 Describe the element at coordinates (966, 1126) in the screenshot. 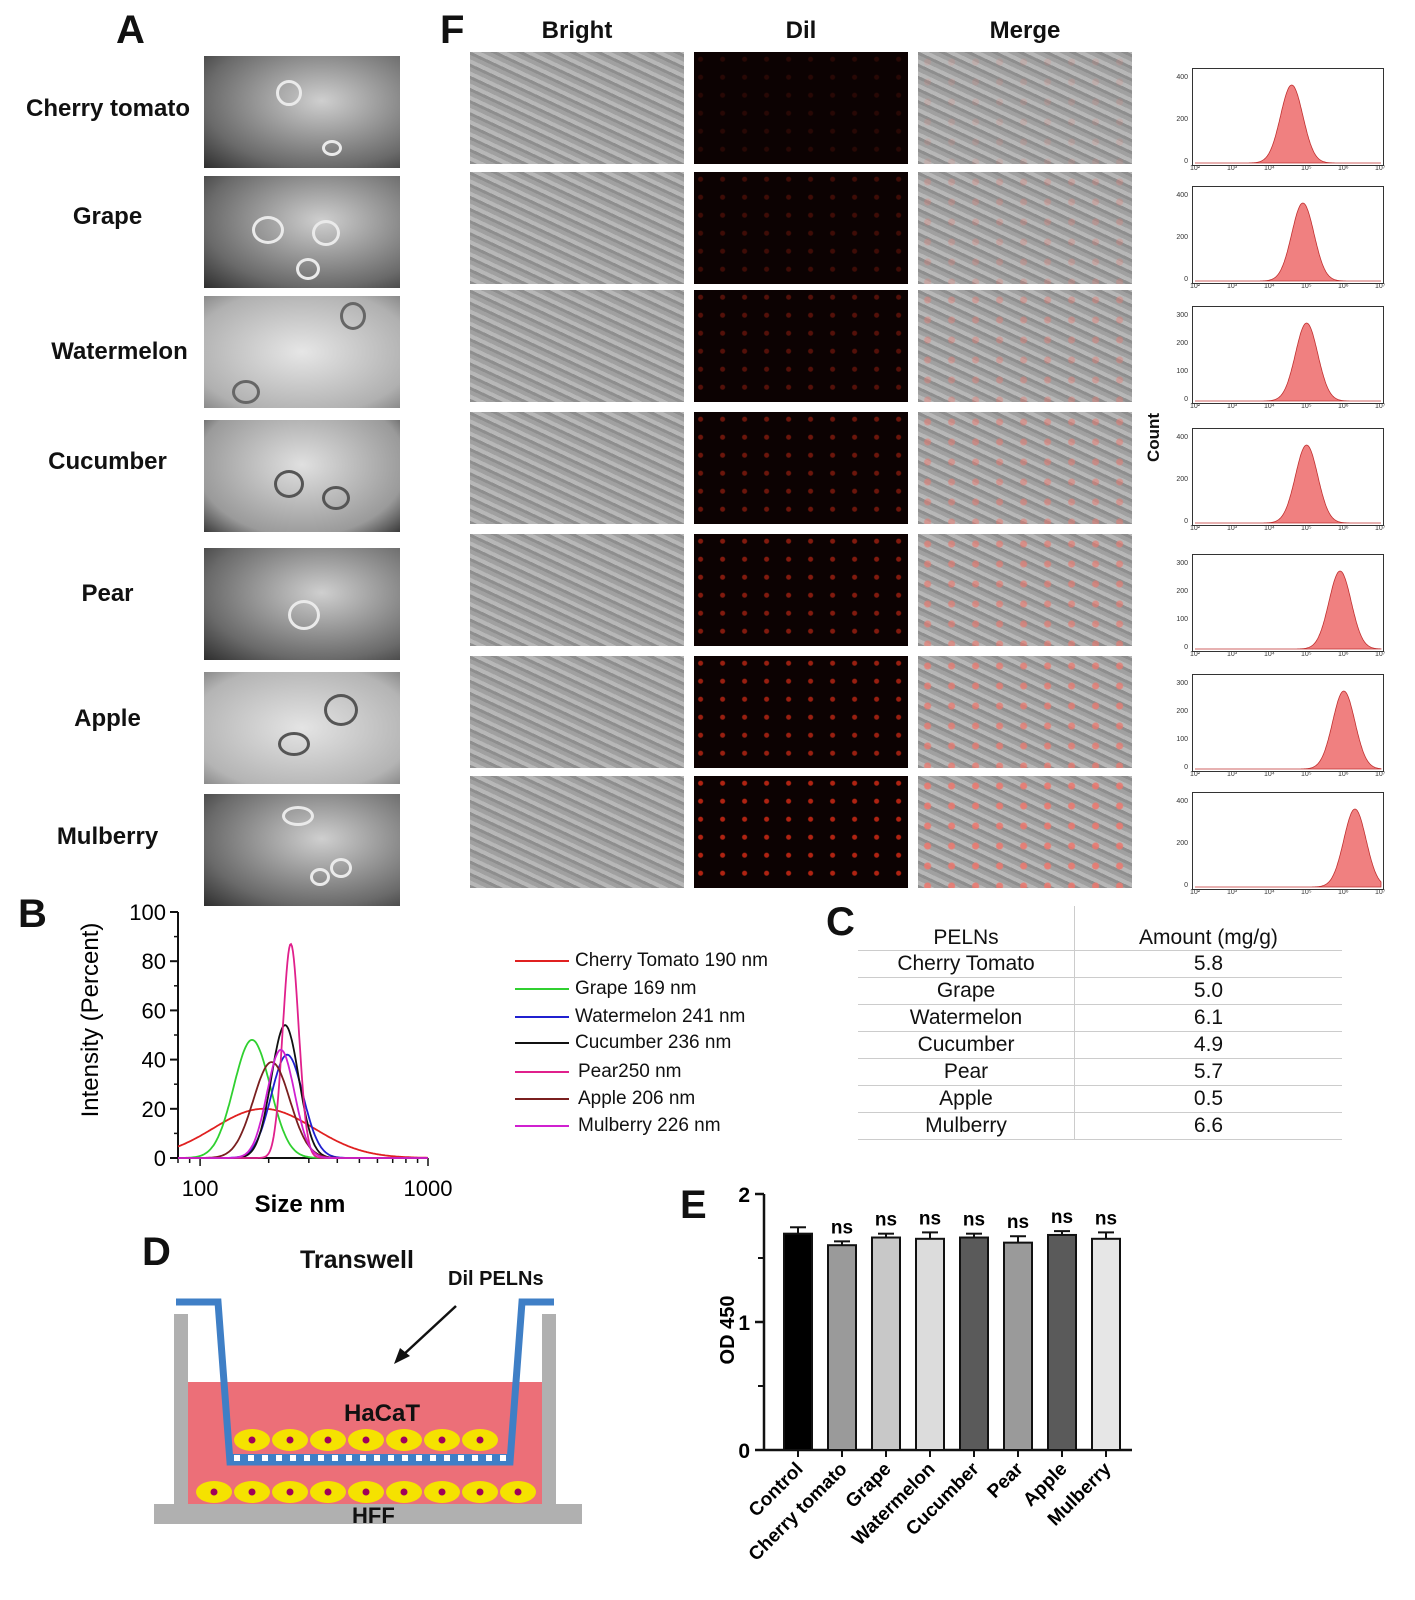

I see `table-cell-sample: Mulberry` at that location.